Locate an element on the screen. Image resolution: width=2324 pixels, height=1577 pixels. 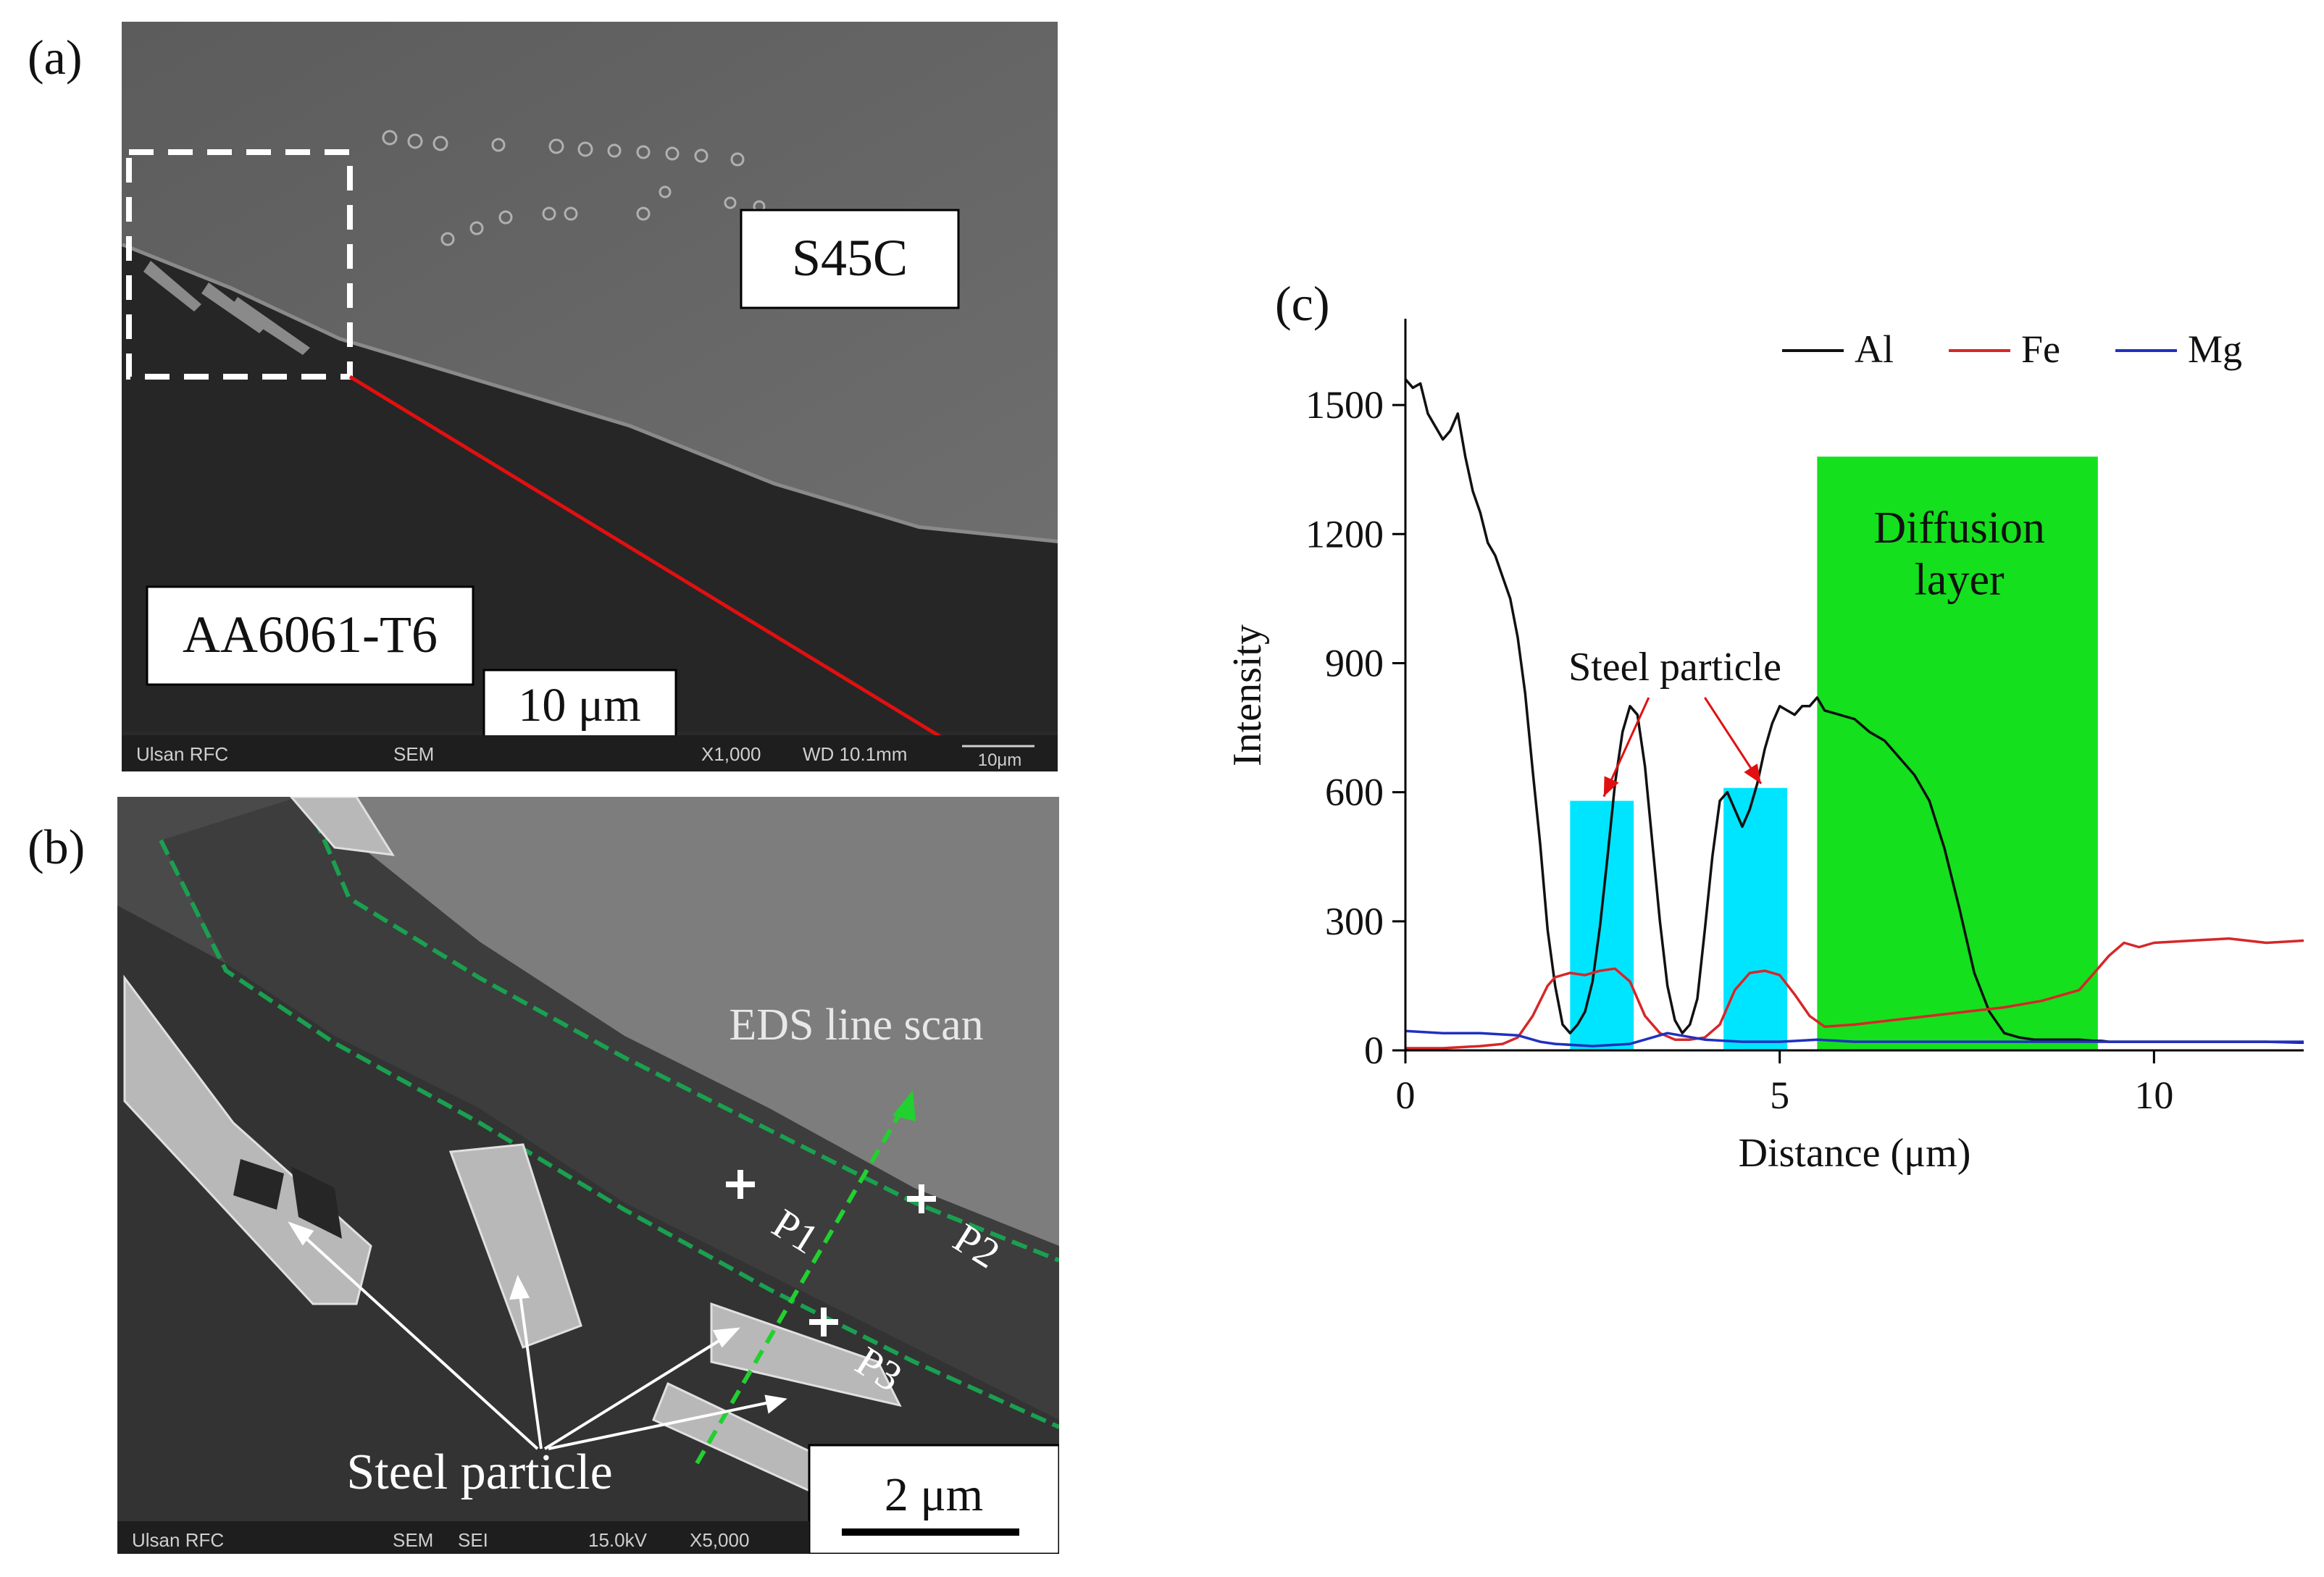
info-lab-a: Ulsan RFC is located at coordinates (182, 754).